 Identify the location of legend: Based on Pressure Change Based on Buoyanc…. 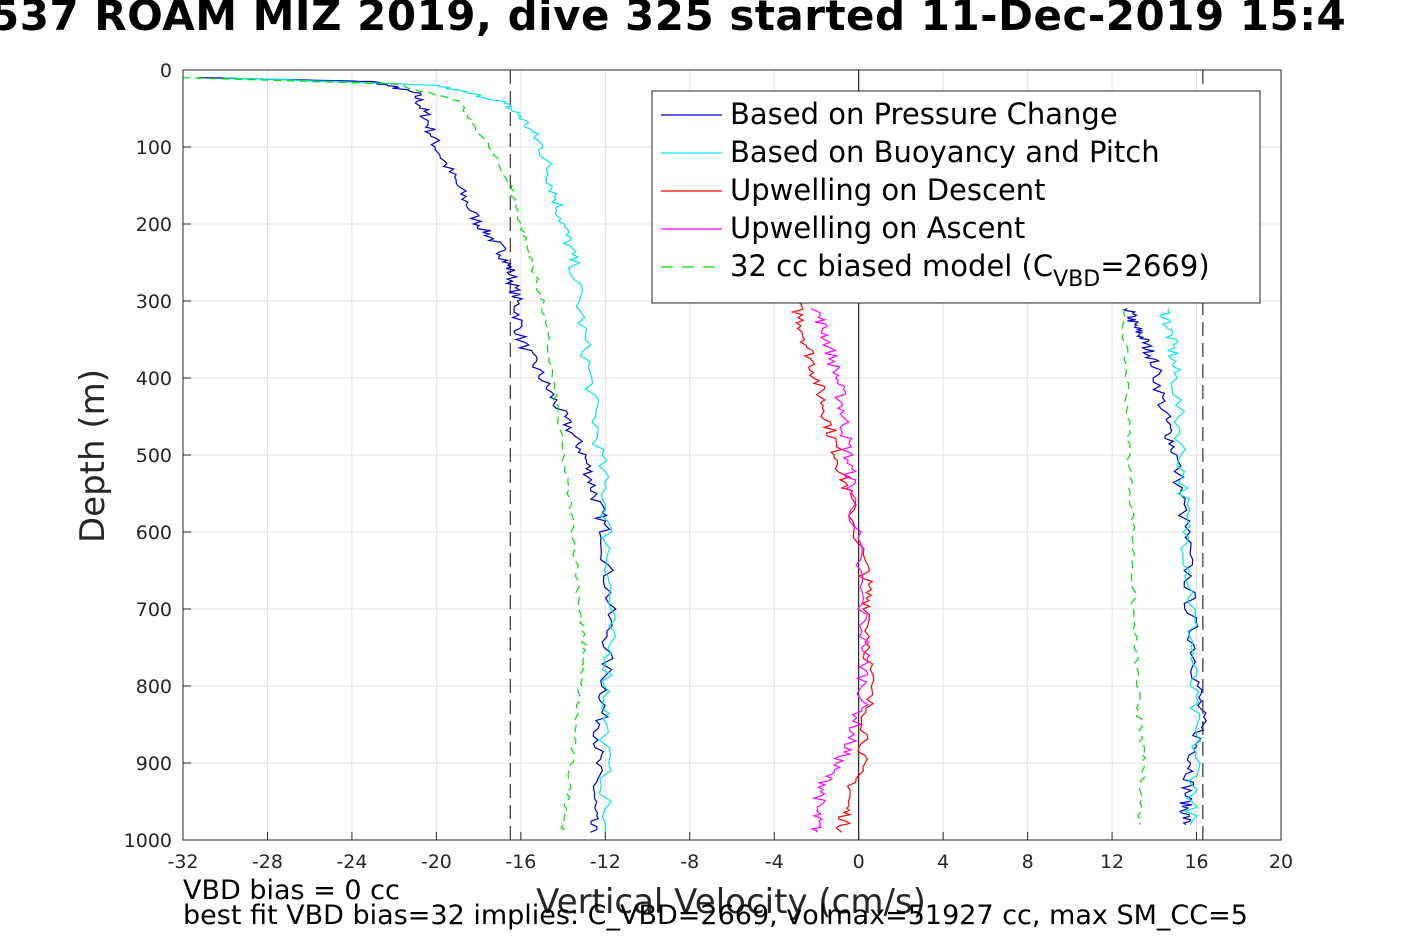
(956, 197).